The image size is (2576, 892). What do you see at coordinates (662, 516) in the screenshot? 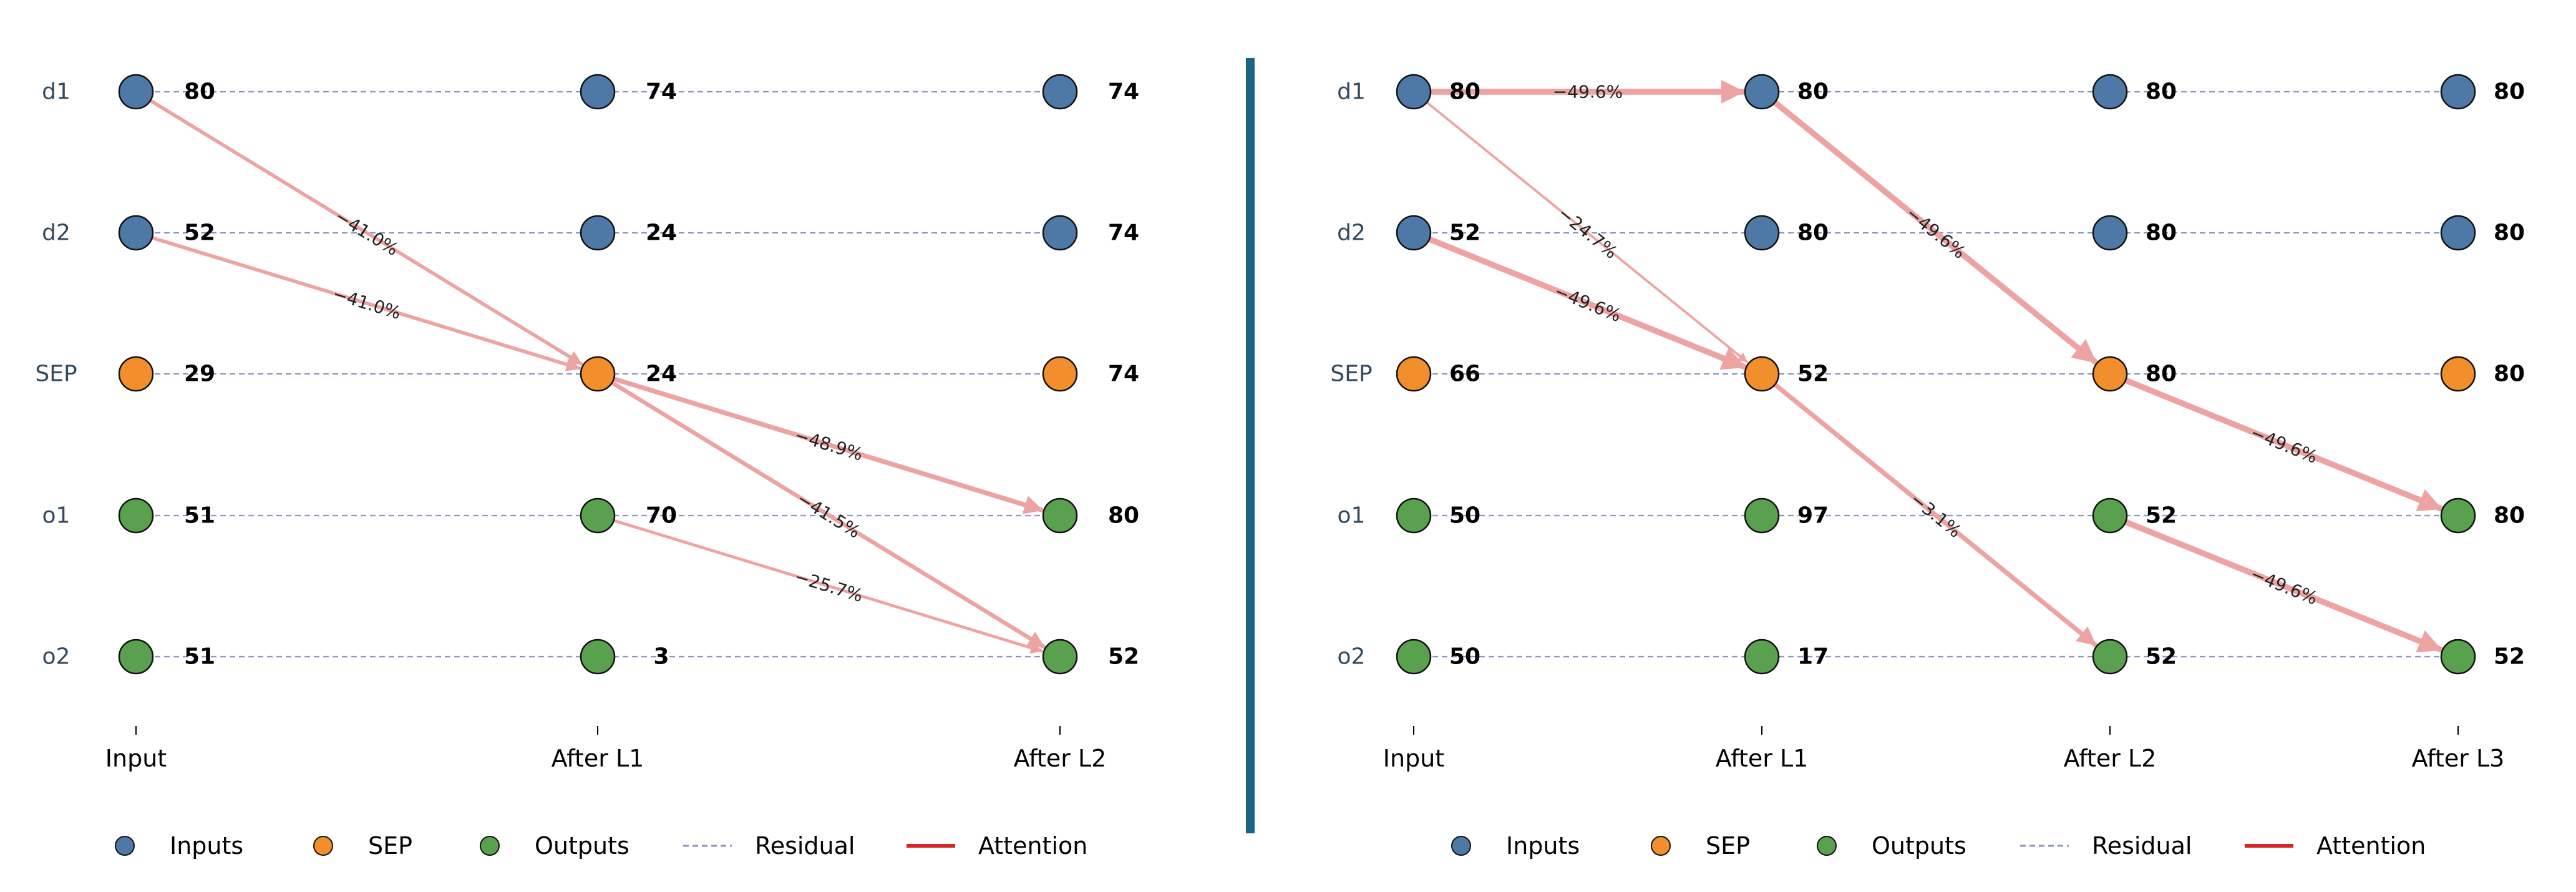
I see `node-value: 70` at bounding box center [662, 516].